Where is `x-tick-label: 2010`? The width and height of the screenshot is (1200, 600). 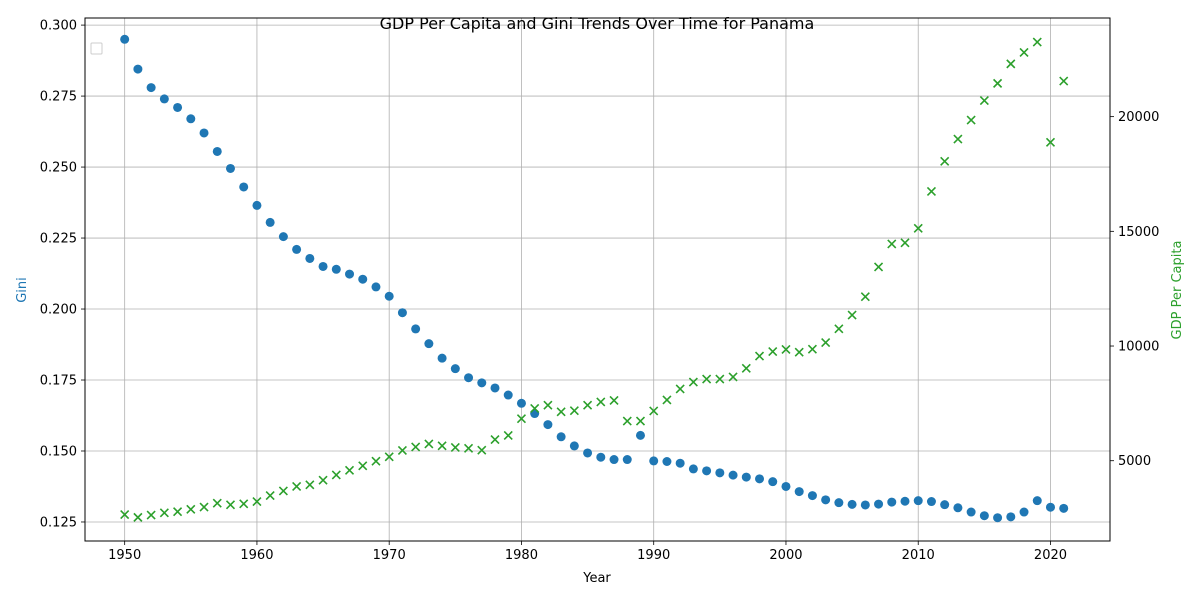 x-tick-label: 2010 is located at coordinates (918, 555).